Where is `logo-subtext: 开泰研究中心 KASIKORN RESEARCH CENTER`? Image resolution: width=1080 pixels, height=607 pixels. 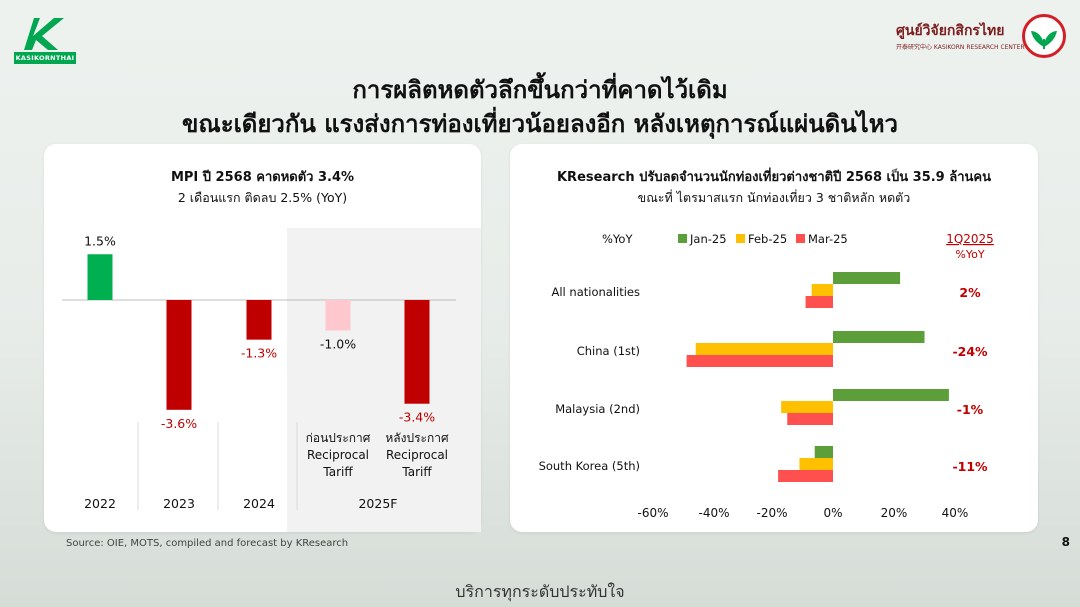 logo-subtext: 开泰研究中心 KASIKORN RESEARCH CENTER is located at coordinates (960, 47).